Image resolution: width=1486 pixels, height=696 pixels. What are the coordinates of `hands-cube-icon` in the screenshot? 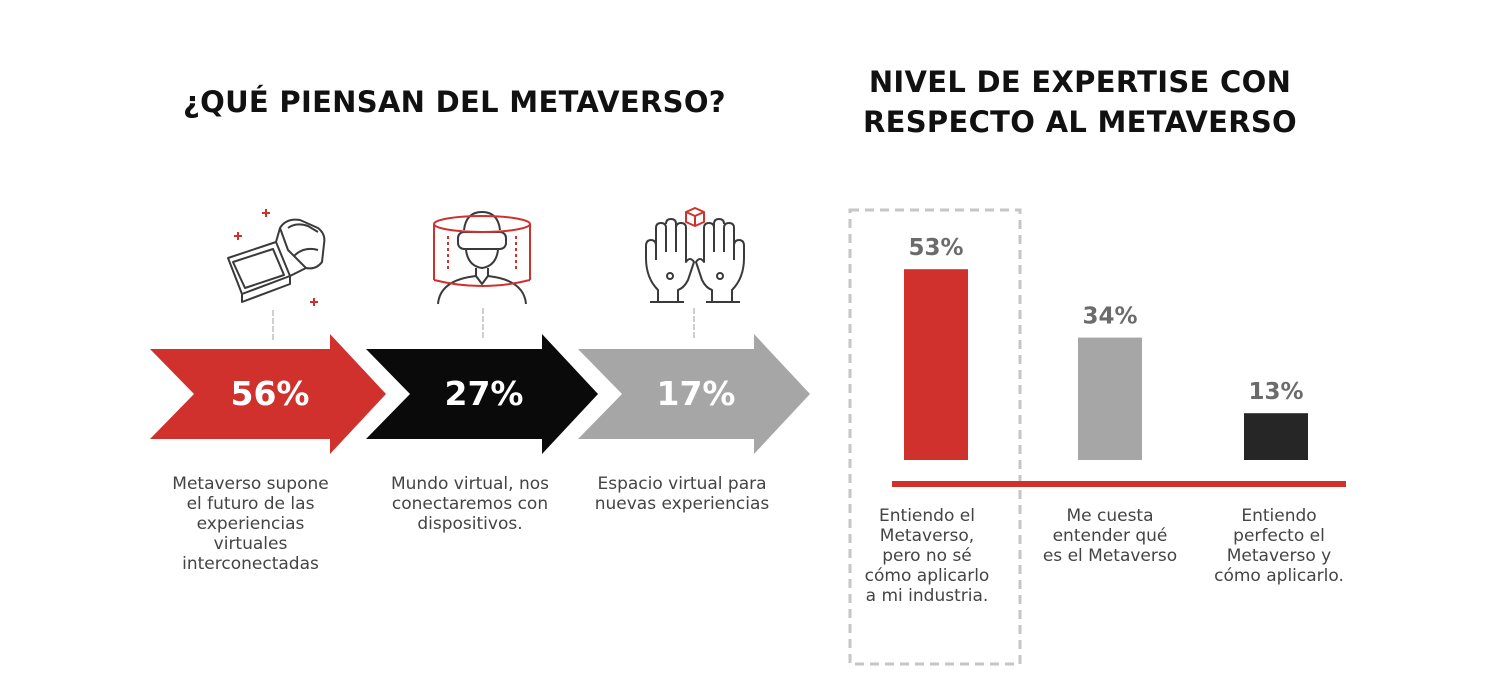 It's located at (695, 255).